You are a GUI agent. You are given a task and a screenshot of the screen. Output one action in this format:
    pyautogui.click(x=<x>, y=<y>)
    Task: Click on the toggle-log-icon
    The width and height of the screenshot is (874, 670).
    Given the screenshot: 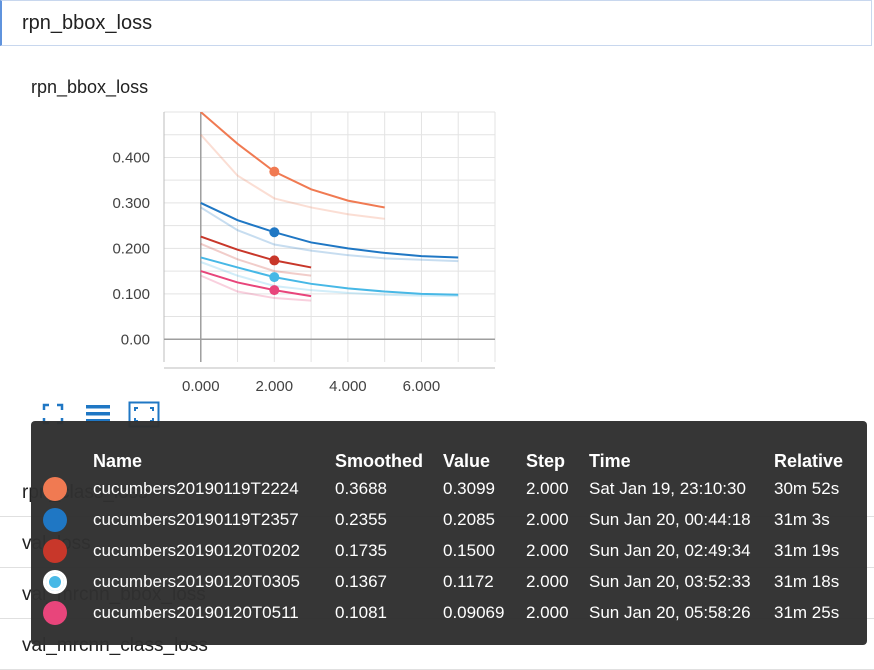 What is the action you would take?
    pyautogui.click(x=98, y=414)
    